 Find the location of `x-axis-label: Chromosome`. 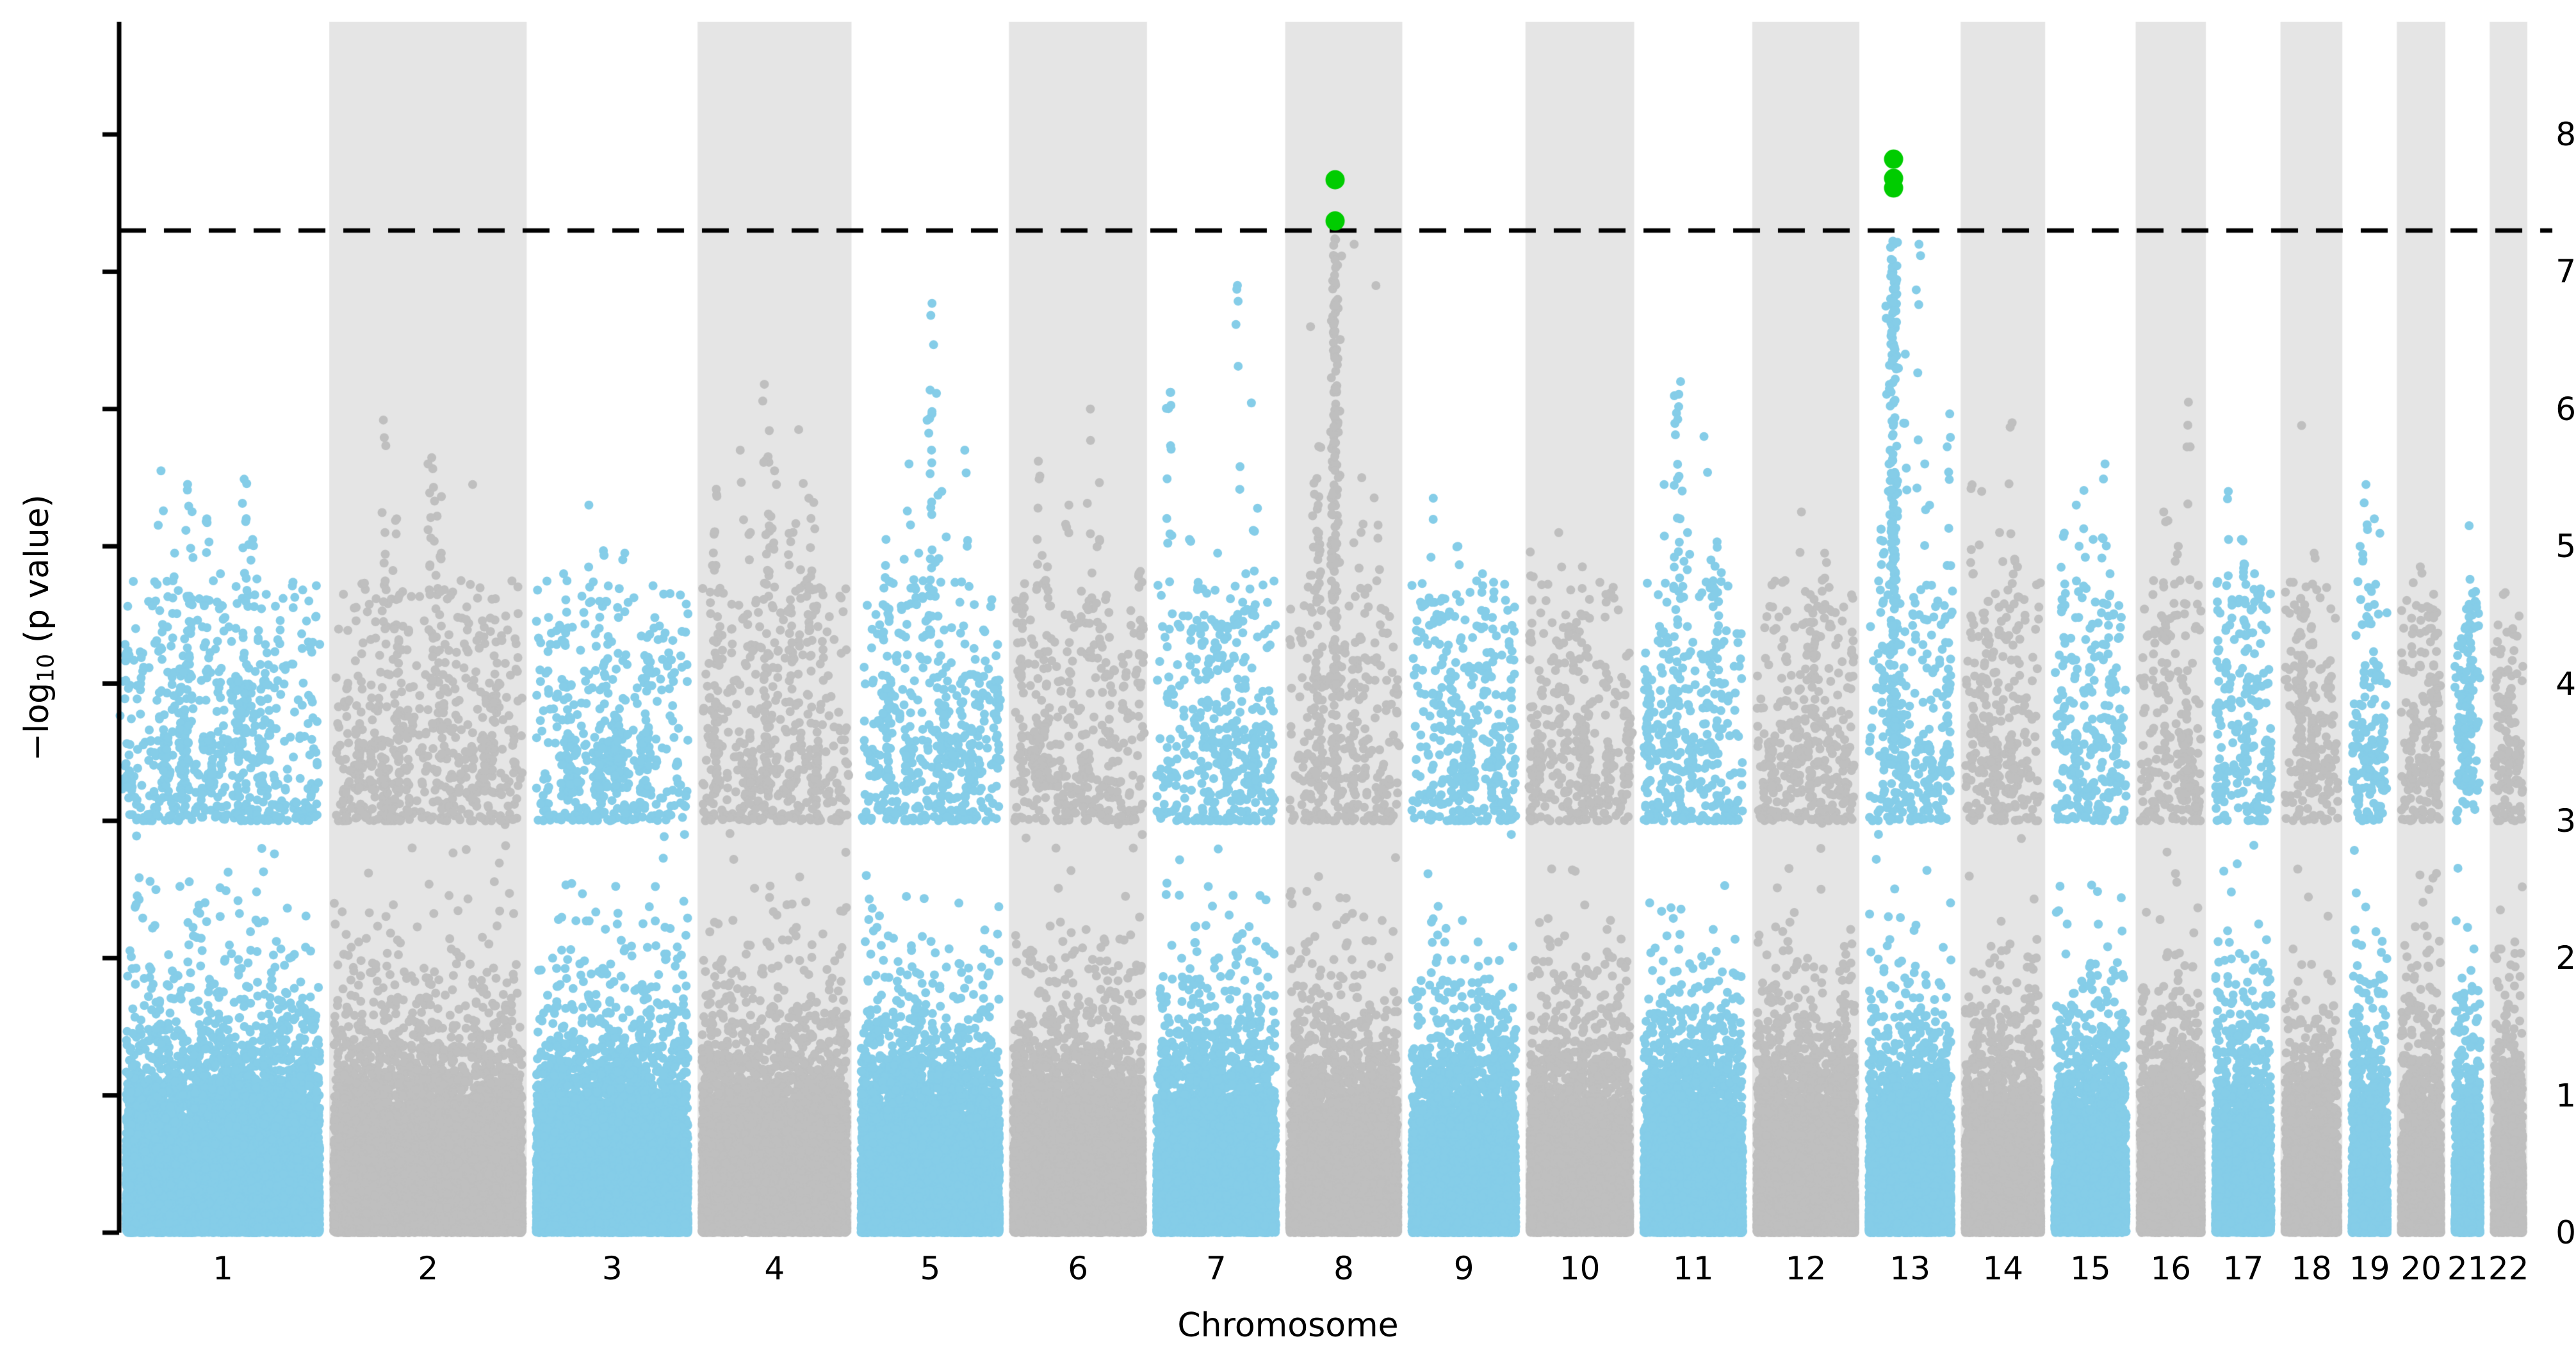

x-axis-label: Chromosome is located at coordinates (1288, 1325).